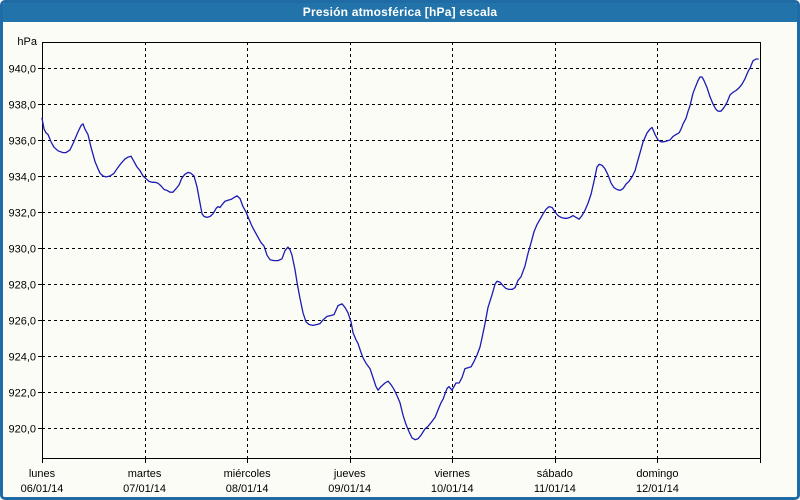 The width and height of the screenshot is (800, 500). I want to click on y-tick-label: 926,0, so click(22, 322).